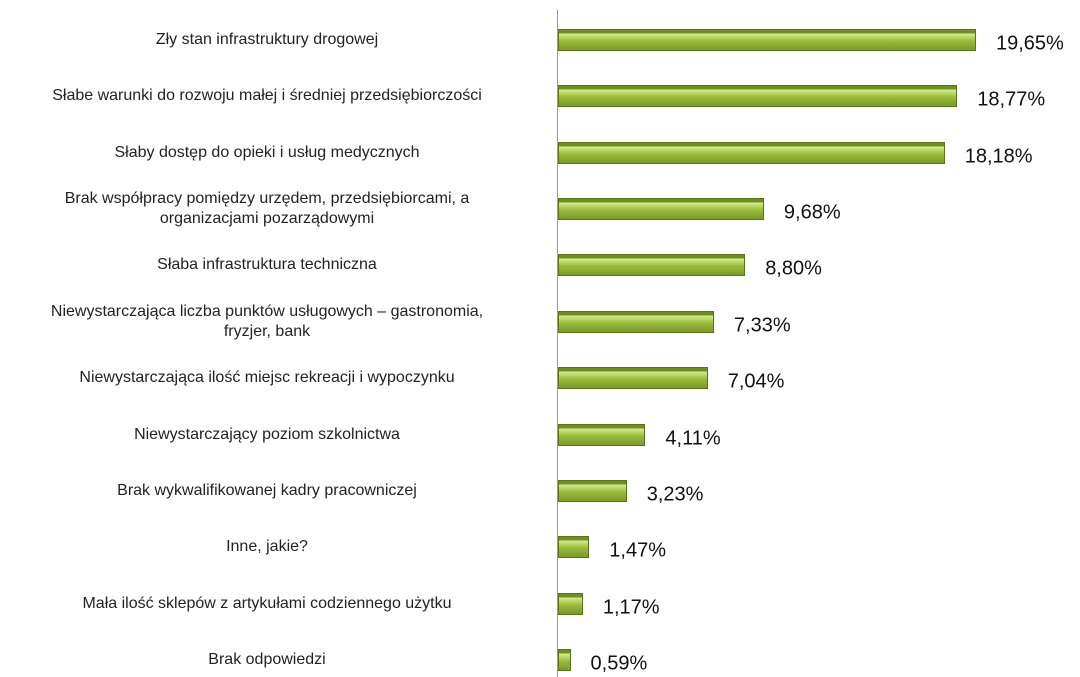  I want to click on category-label: Inne, jakie?, so click(267, 547).